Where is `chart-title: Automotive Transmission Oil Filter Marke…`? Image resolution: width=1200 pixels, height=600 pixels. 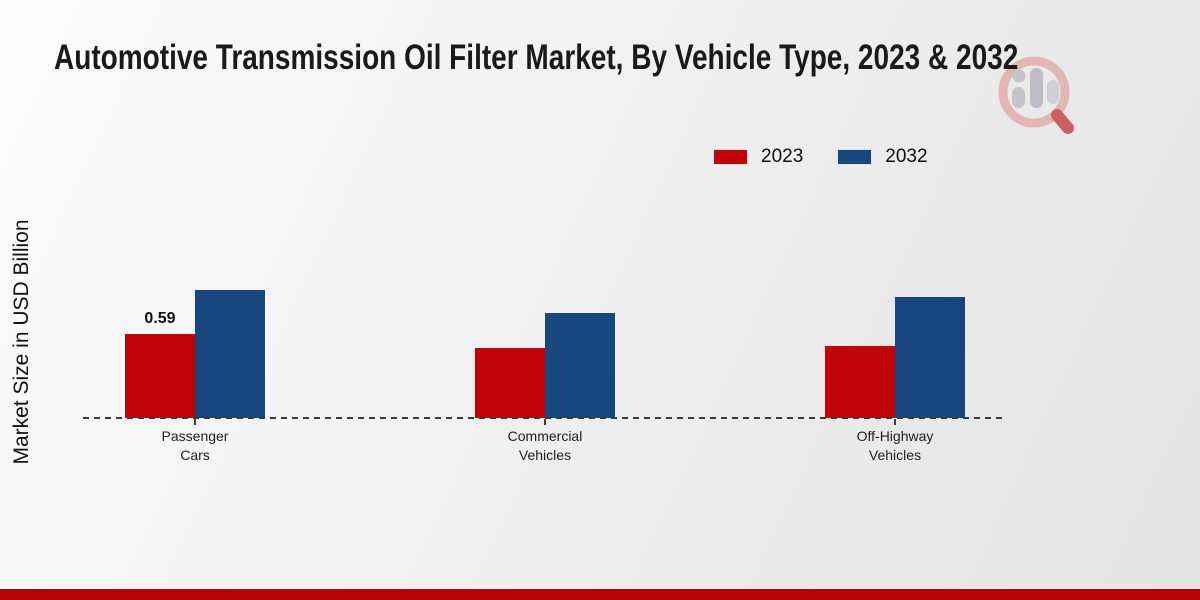 chart-title: Automotive Transmission Oil Filter Marke… is located at coordinates (536, 57).